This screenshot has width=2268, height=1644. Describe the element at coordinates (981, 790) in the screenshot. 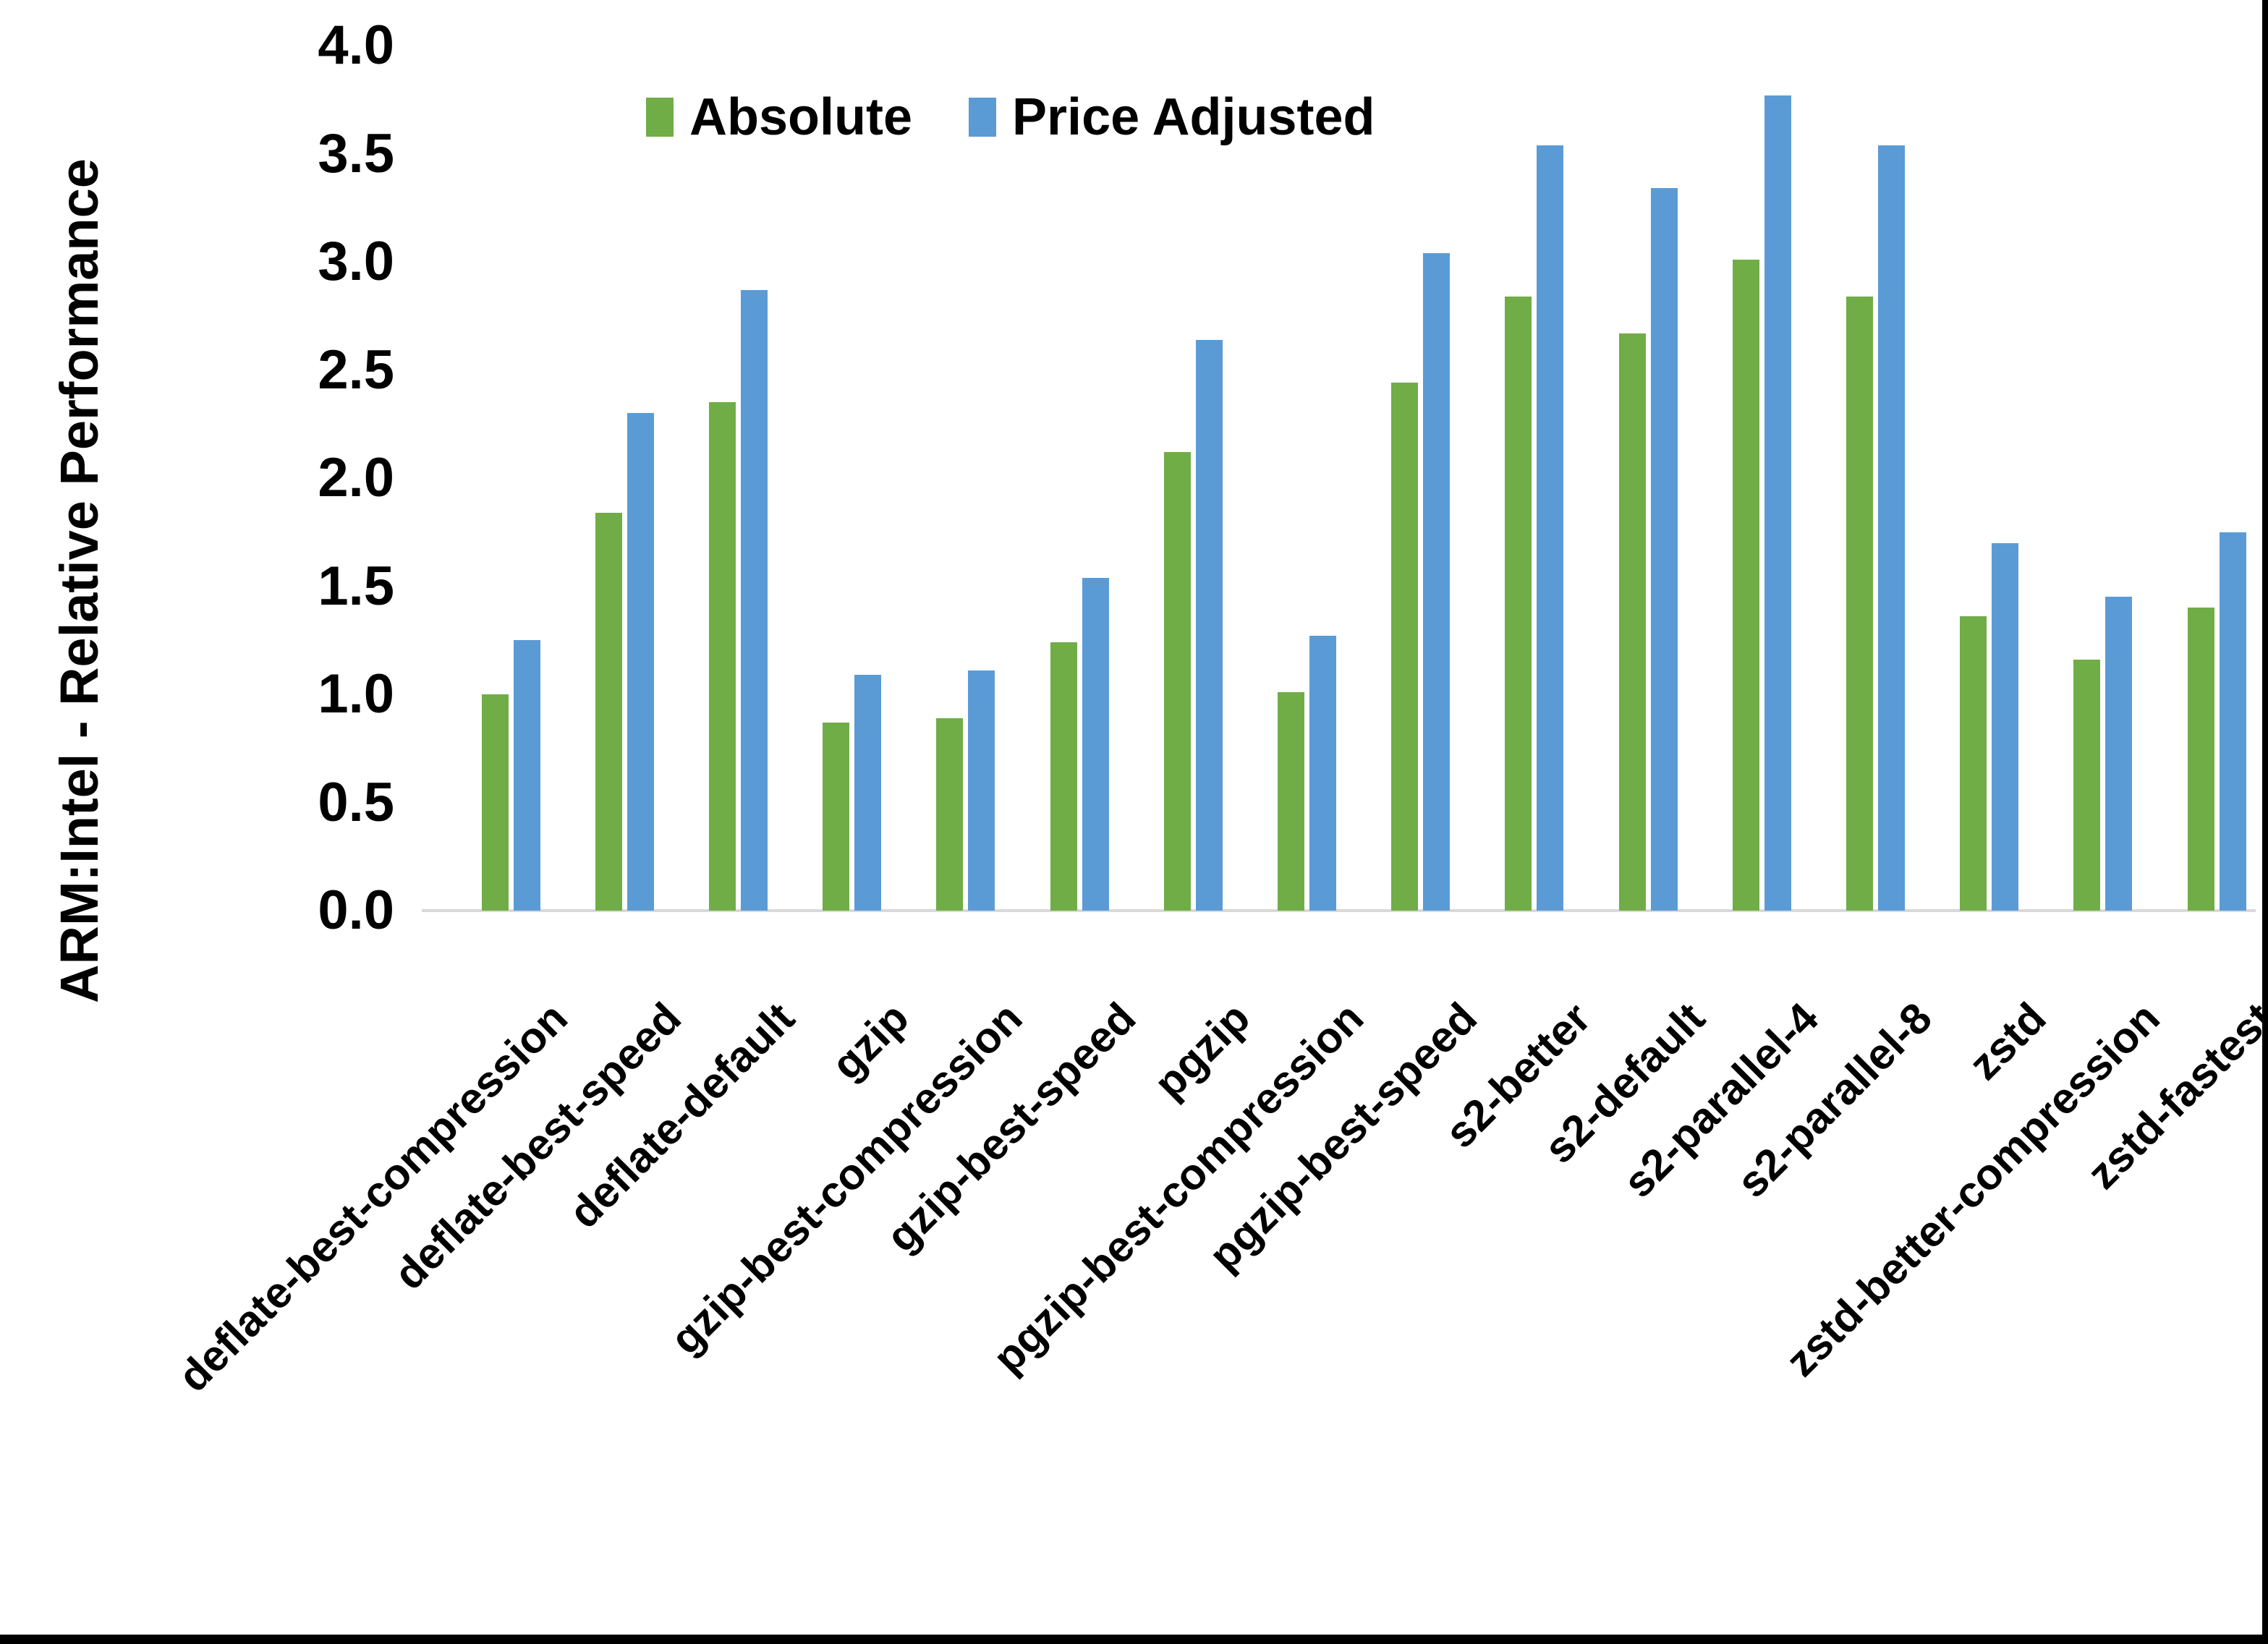

I see `bar-price-adjusted-gzip-best-compression` at that location.